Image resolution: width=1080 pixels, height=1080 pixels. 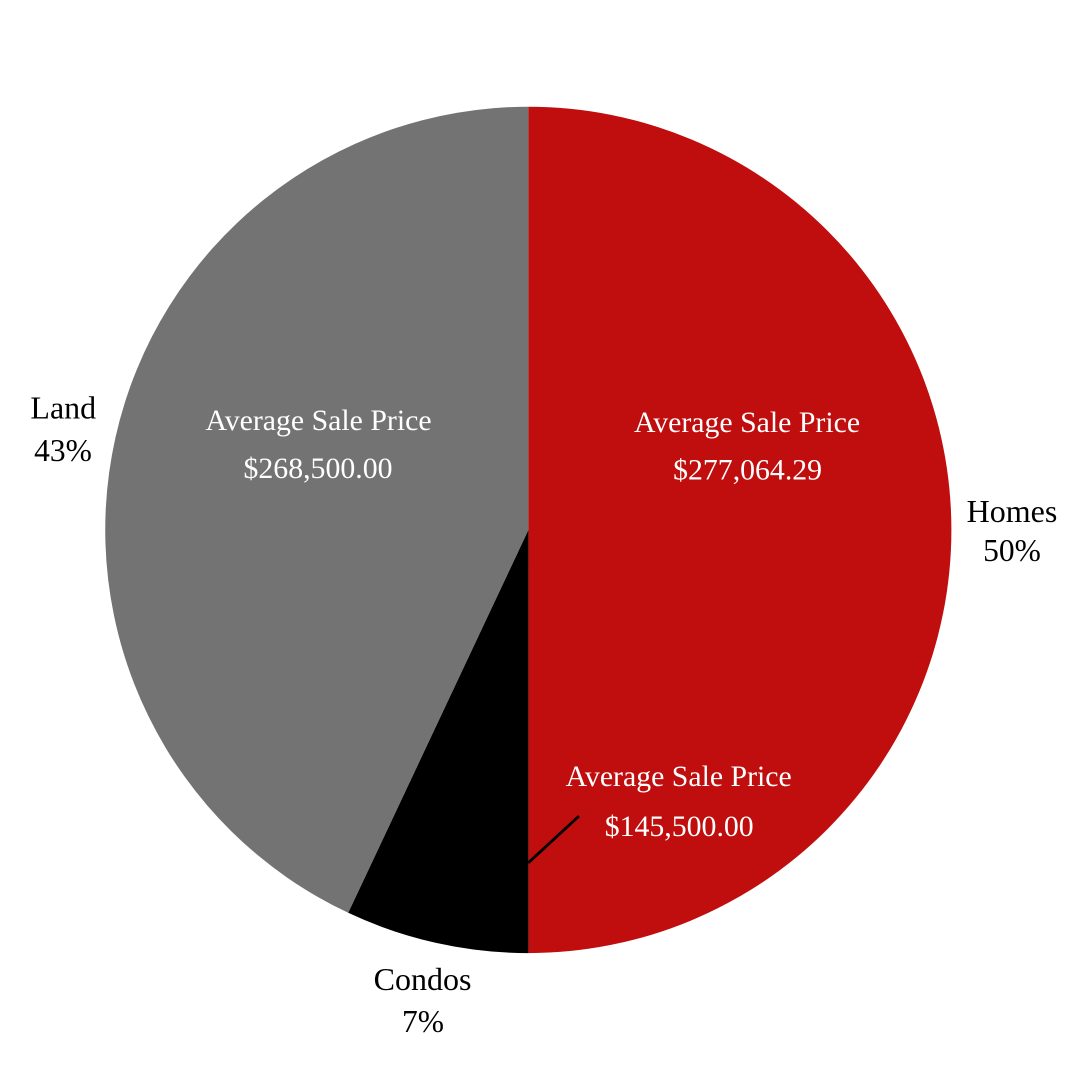 I want to click on svg-text: $277,064.29, so click(x=747, y=469).